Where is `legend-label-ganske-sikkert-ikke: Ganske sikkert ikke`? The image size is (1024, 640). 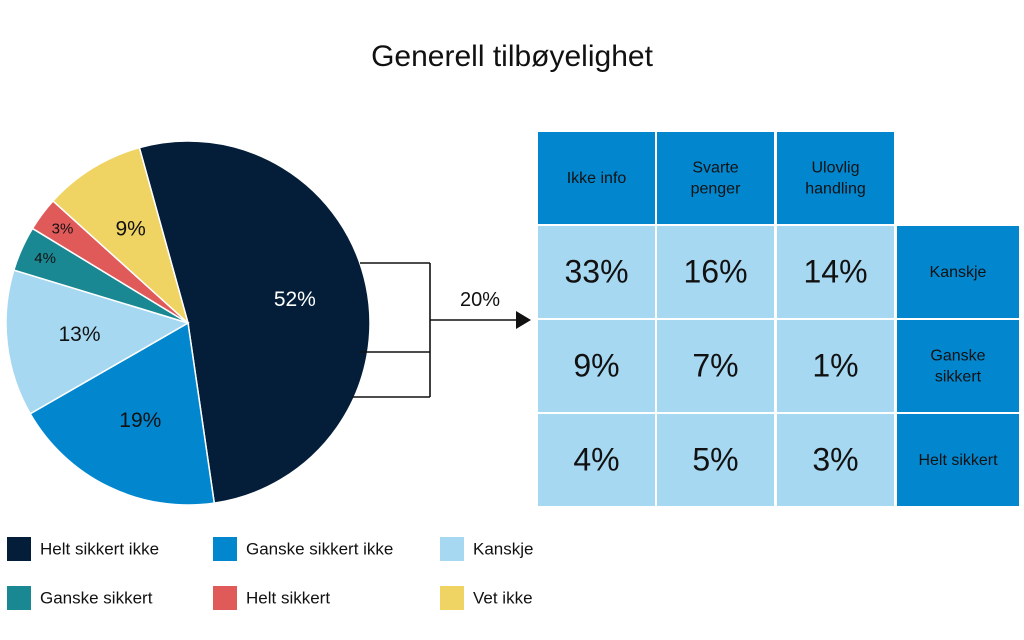
legend-label-ganske-sikkert-ikke: Ganske sikkert ikke is located at coordinates (319, 548).